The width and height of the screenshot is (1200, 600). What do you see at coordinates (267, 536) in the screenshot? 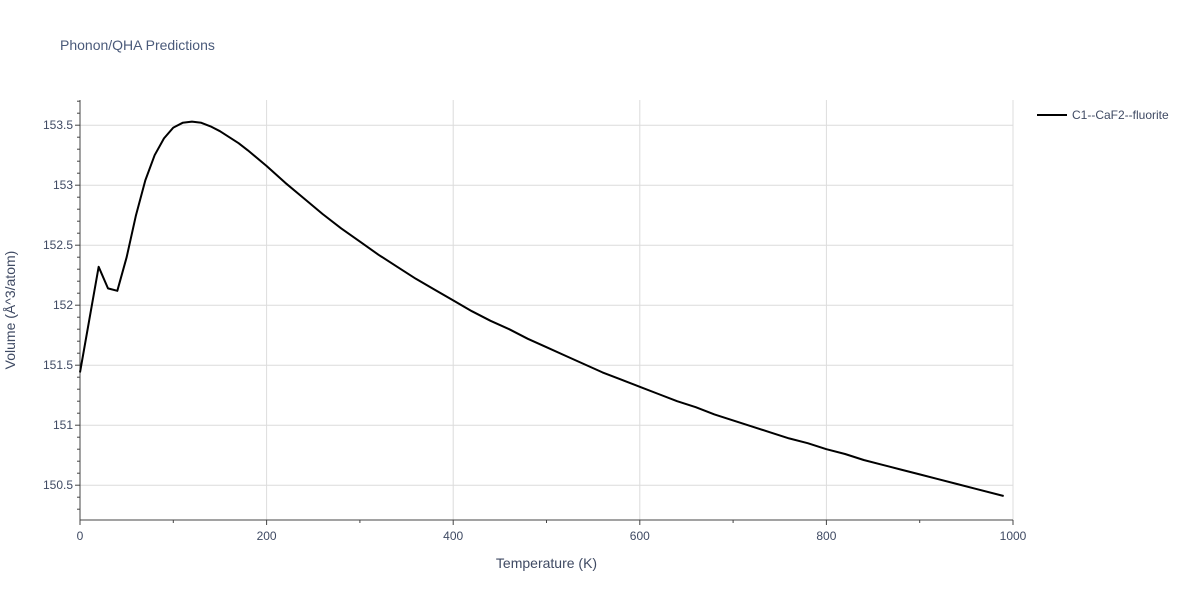
I see `x-tick-label: 200` at bounding box center [267, 536].